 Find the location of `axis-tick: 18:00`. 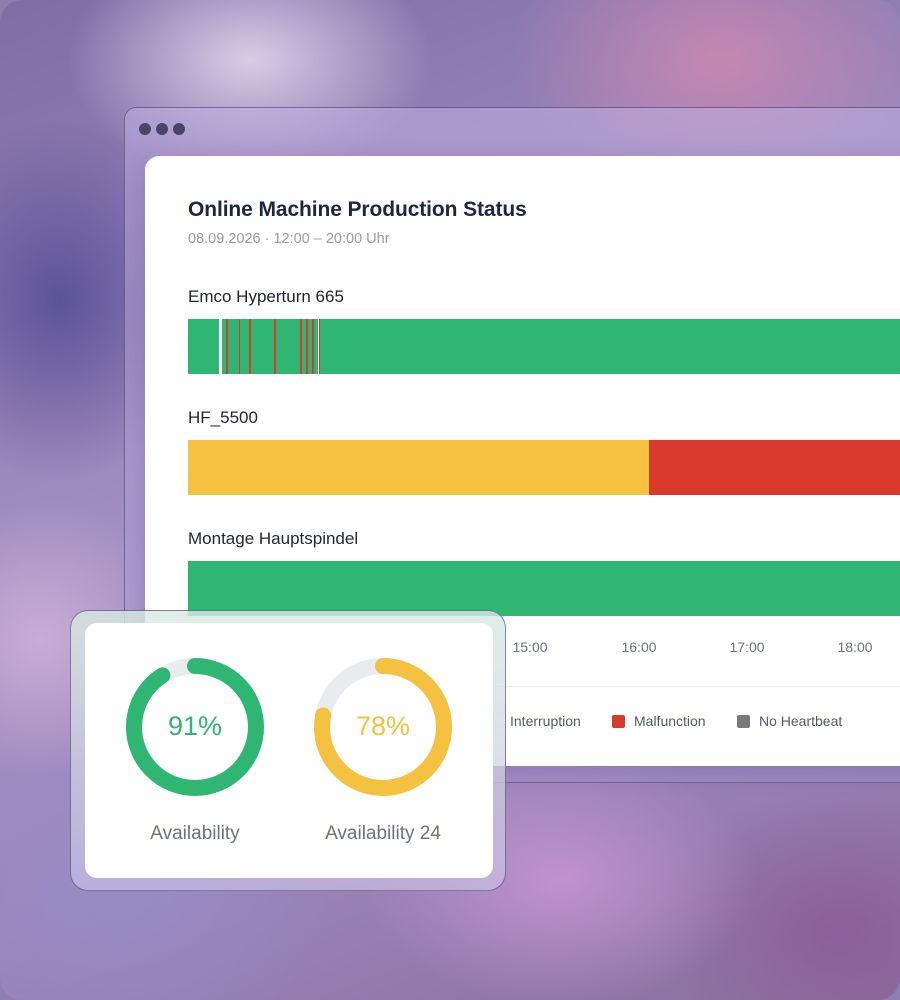

axis-tick: 18:00 is located at coordinates (855, 647).